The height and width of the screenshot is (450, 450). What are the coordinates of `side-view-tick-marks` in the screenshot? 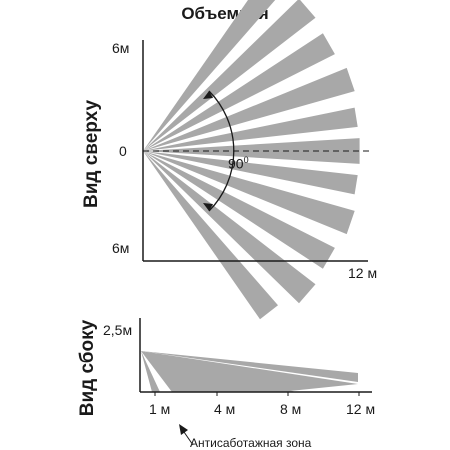 It's located at (257, 394).